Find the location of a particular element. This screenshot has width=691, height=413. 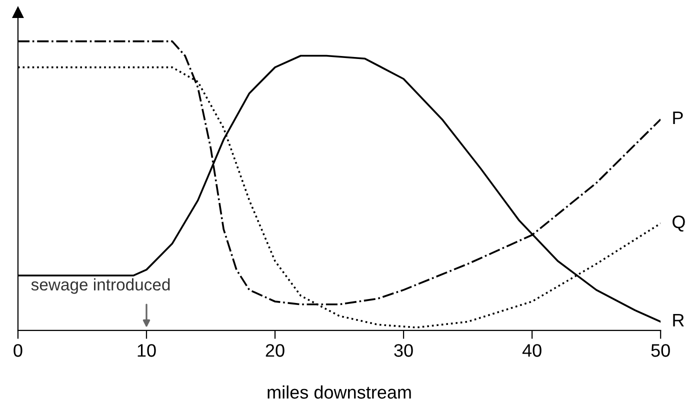

x-tick-label: 0 is located at coordinates (18, 350).